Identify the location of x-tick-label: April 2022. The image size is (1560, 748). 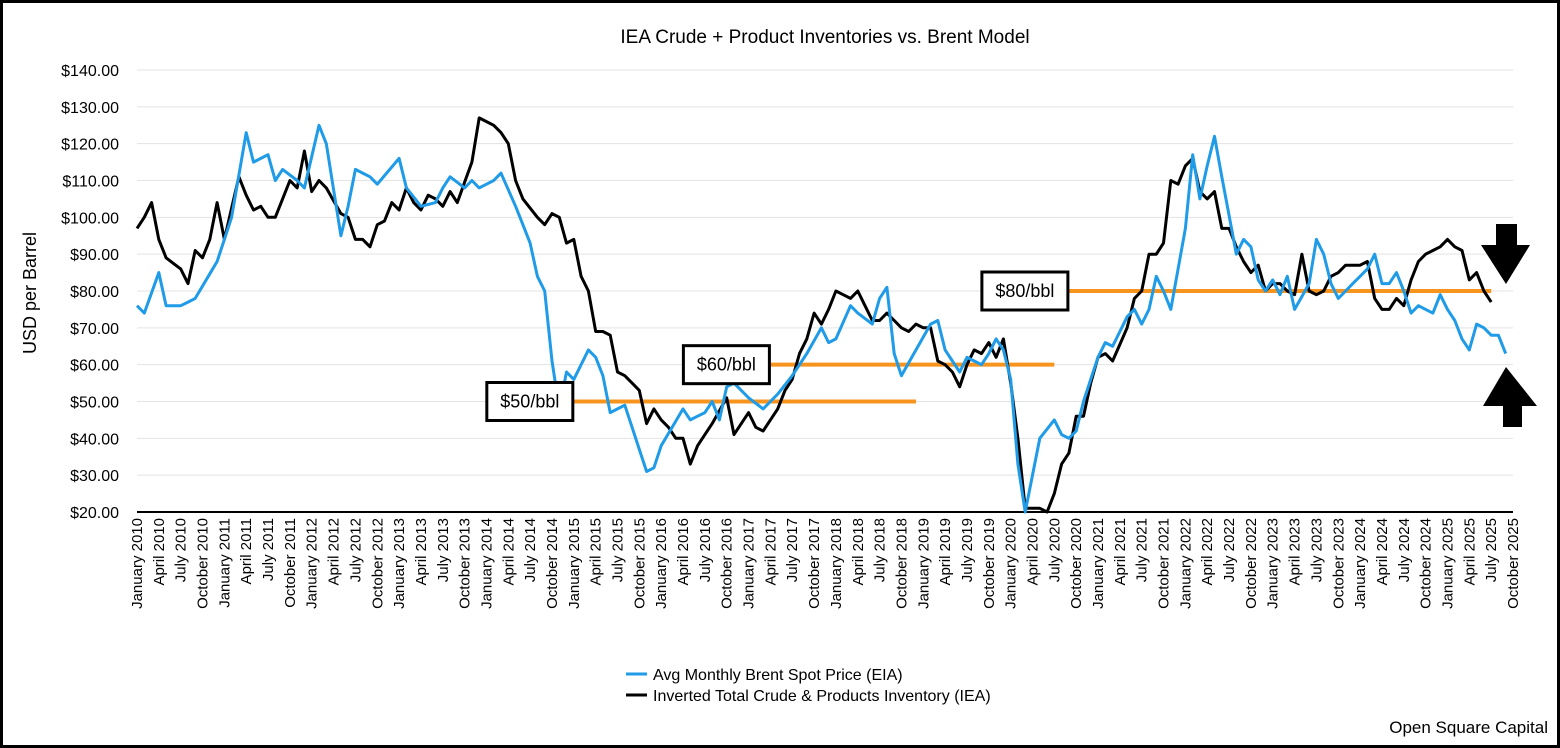
(1207, 552).